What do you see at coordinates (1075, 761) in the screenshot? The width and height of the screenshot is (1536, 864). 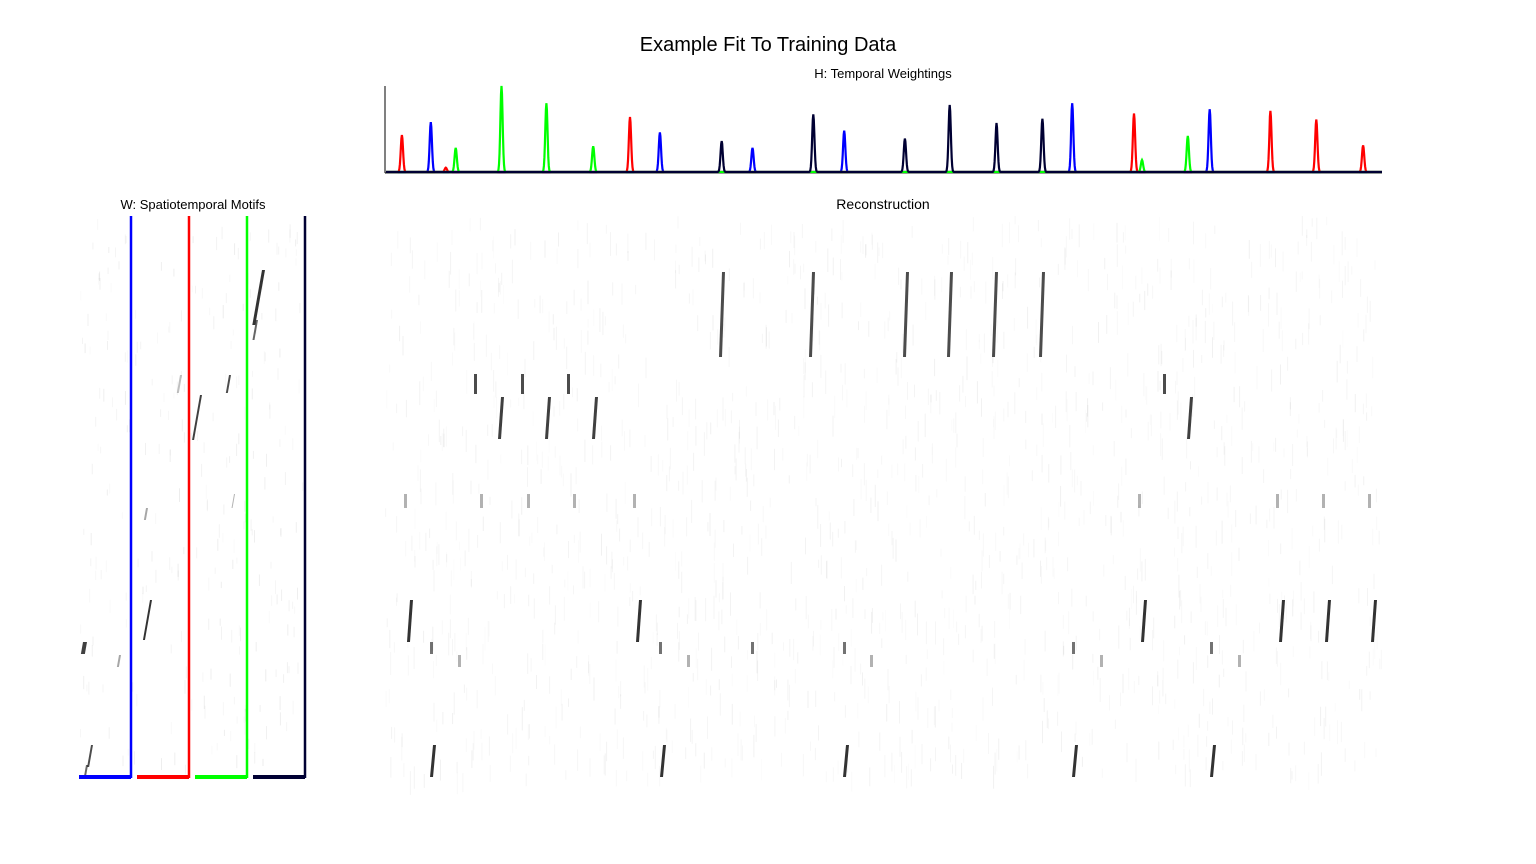 I see `reconstruction-event` at bounding box center [1075, 761].